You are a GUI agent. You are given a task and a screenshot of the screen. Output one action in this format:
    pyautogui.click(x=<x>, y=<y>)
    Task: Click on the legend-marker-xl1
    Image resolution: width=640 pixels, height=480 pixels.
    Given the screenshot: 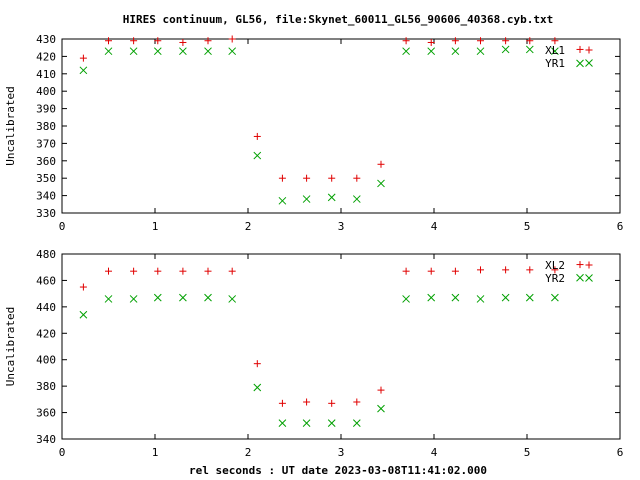 What is the action you would take?
    pyautogui.click(x=589, y=50)
    